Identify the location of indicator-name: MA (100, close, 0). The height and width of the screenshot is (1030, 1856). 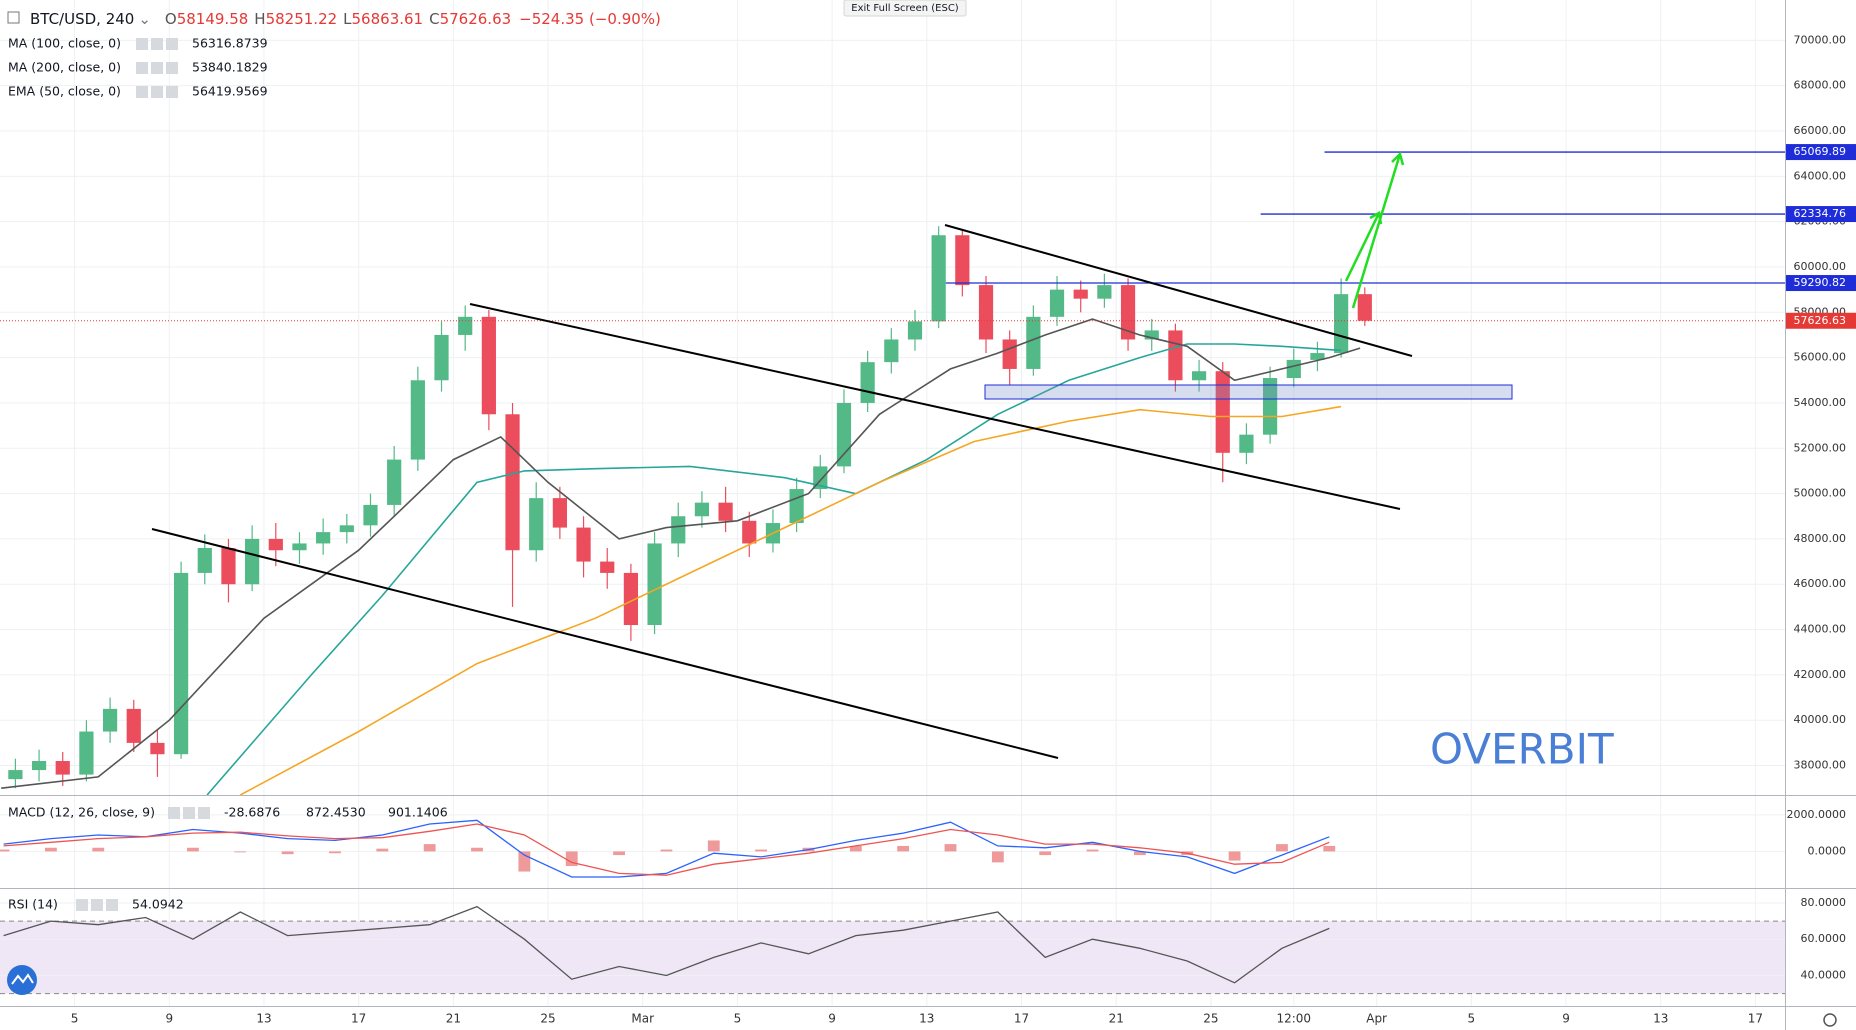
(64, 43).